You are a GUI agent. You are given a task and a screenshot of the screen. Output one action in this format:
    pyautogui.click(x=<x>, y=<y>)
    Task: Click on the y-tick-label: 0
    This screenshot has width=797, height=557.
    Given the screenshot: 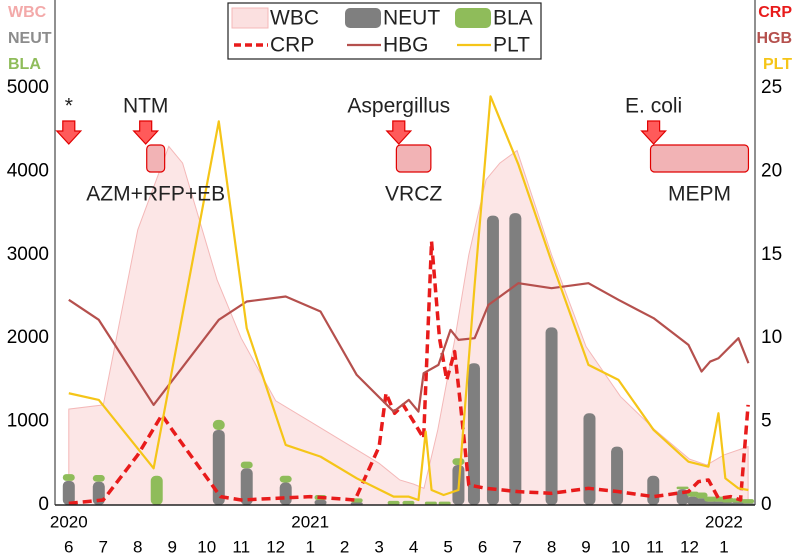 What is the action you would take?
    pyautogui.click(x=43, y=504)
    